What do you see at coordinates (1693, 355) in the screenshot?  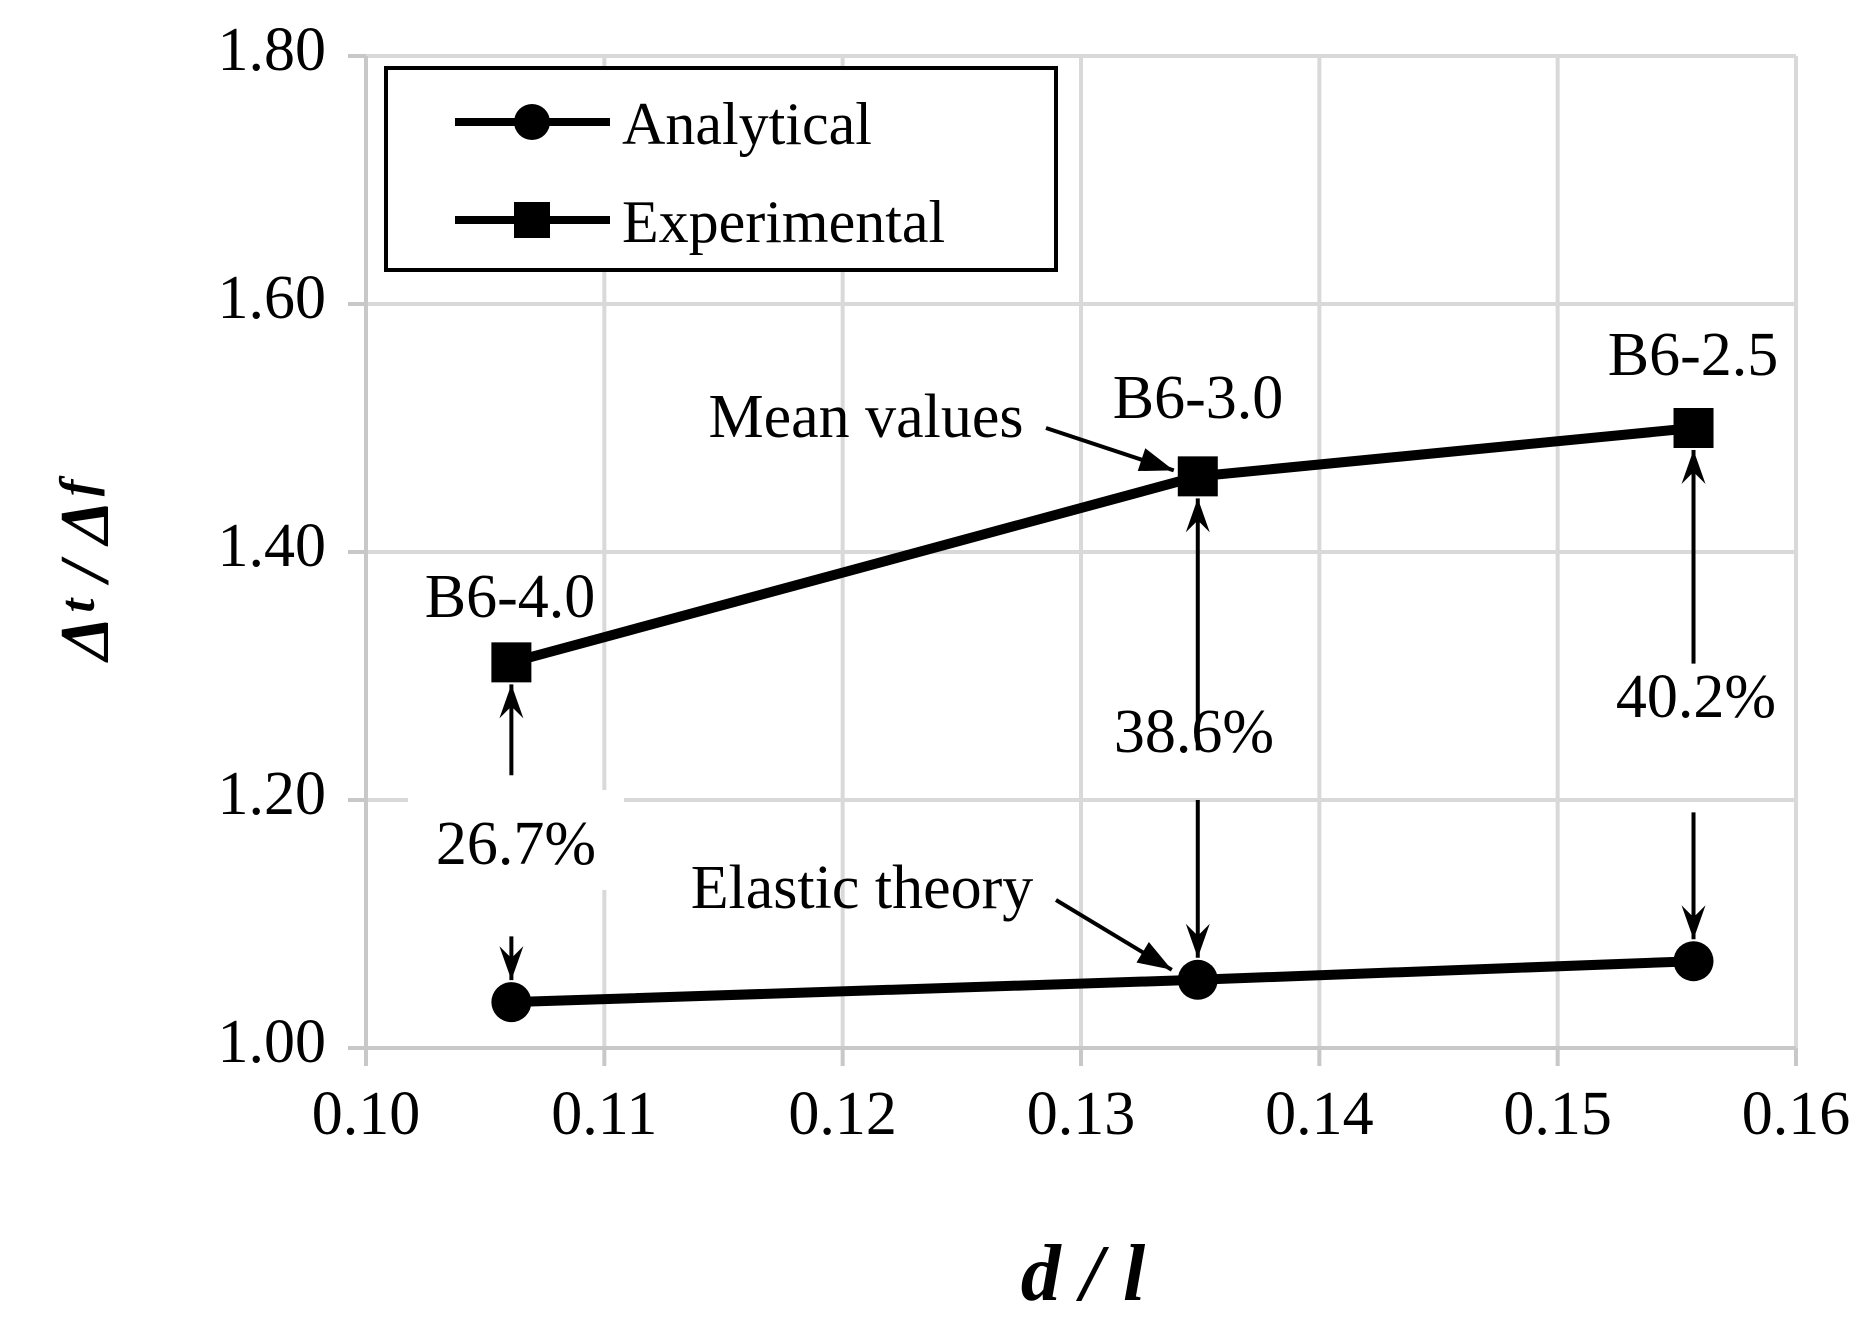 I see `specimen-label-b6-2-5: B6-2.5` at bounding box center [1693, 355].